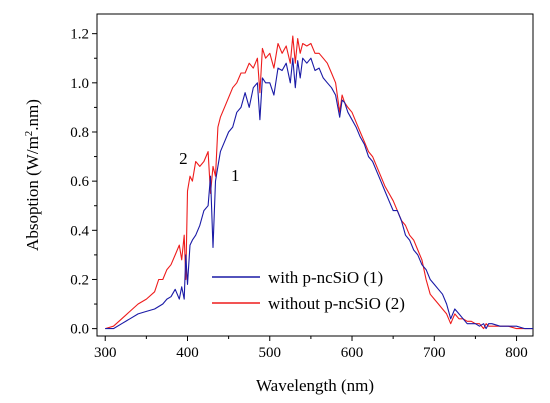  I want to click on curve-label: 2, so click(183, 158).